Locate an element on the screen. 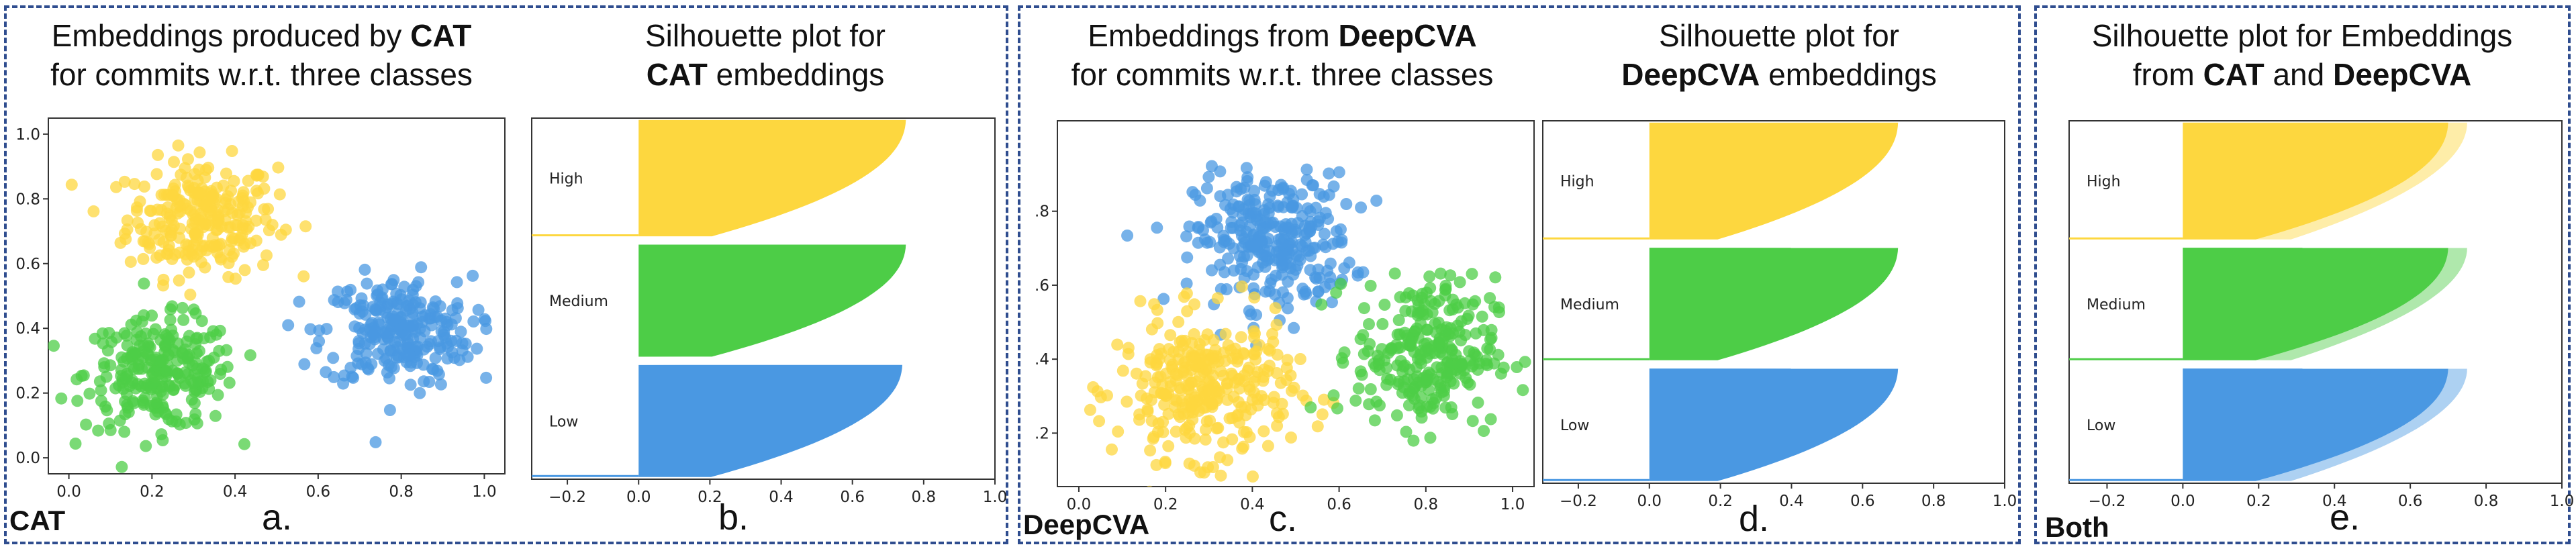 The width and height of the screenshot is (2576, 551). y-tick-label-c: .6 is located at coordinates (1042, 286).